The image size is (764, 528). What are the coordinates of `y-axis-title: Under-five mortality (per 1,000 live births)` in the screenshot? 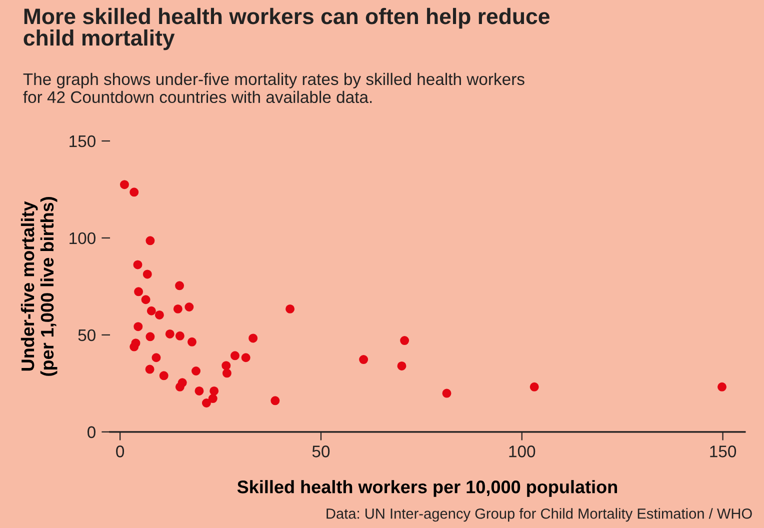 It's located at (39, 286).